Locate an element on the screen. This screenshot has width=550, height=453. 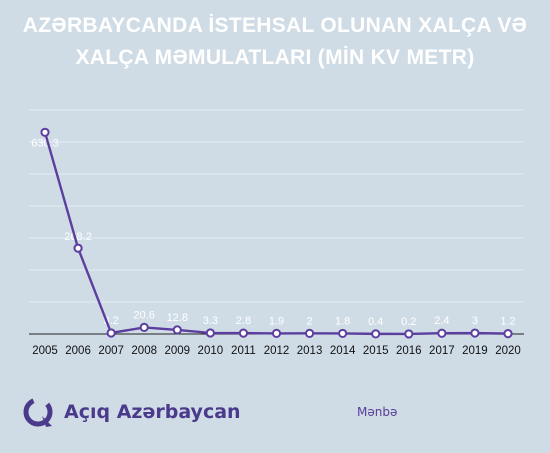
x-tick-label: 2019 is located at coordinates (475, 351).